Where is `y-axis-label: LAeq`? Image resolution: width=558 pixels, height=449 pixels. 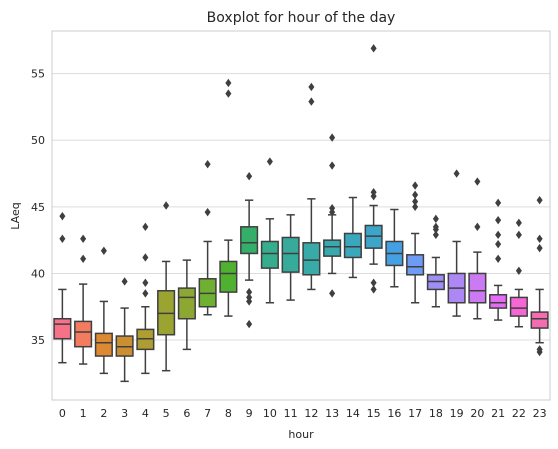
y-axis-label: LAeq is located at coordinates (15, 215).